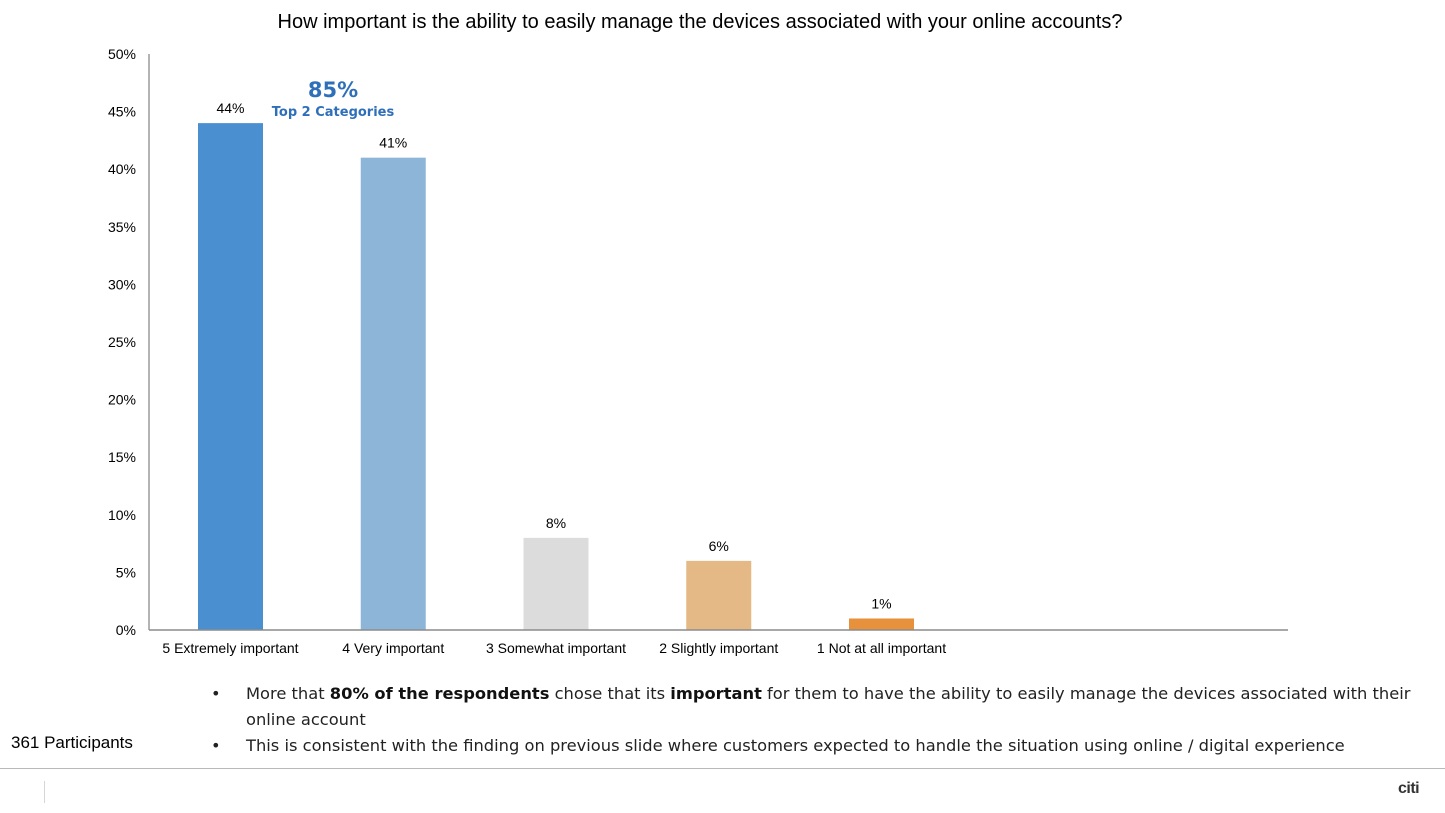 This screenshot has height=813, width=1445. I want to click on footer-divider, so click(722, 768).